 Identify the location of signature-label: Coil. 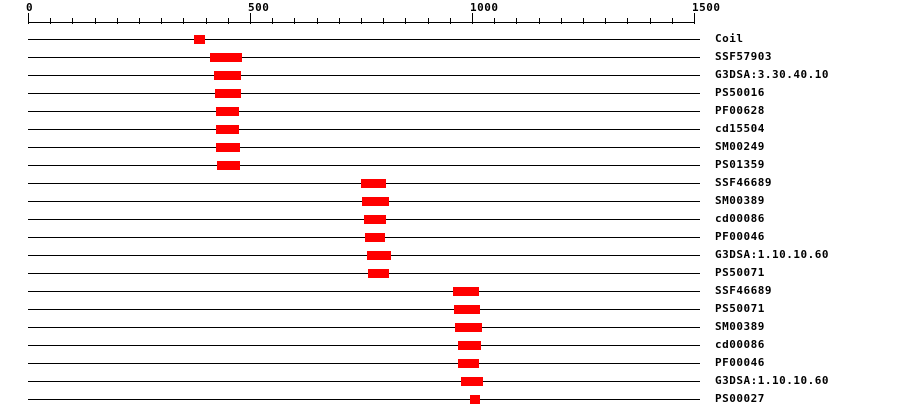
(729, 38).